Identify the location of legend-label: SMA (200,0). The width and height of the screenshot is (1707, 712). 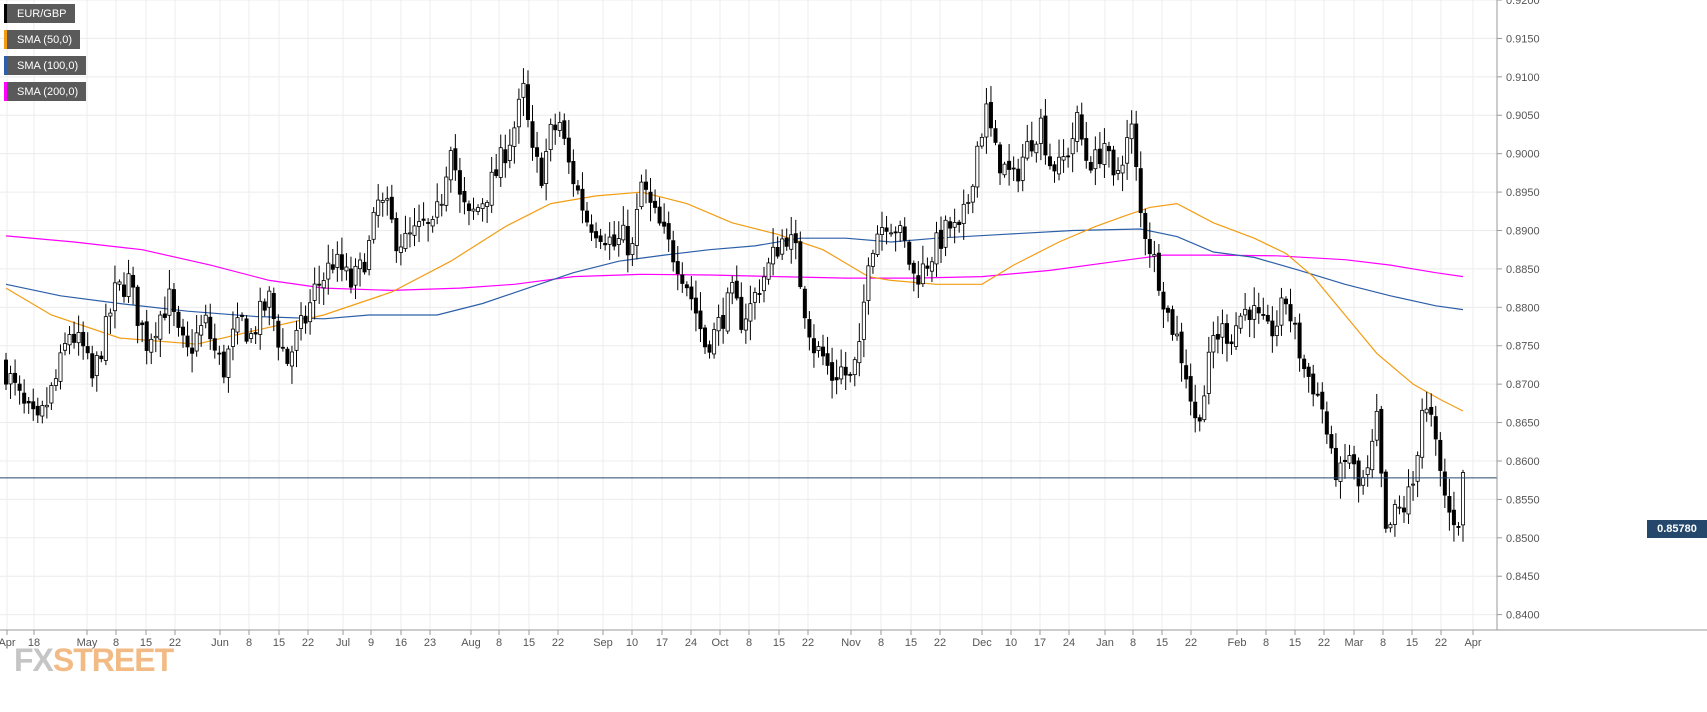
(48, 91).